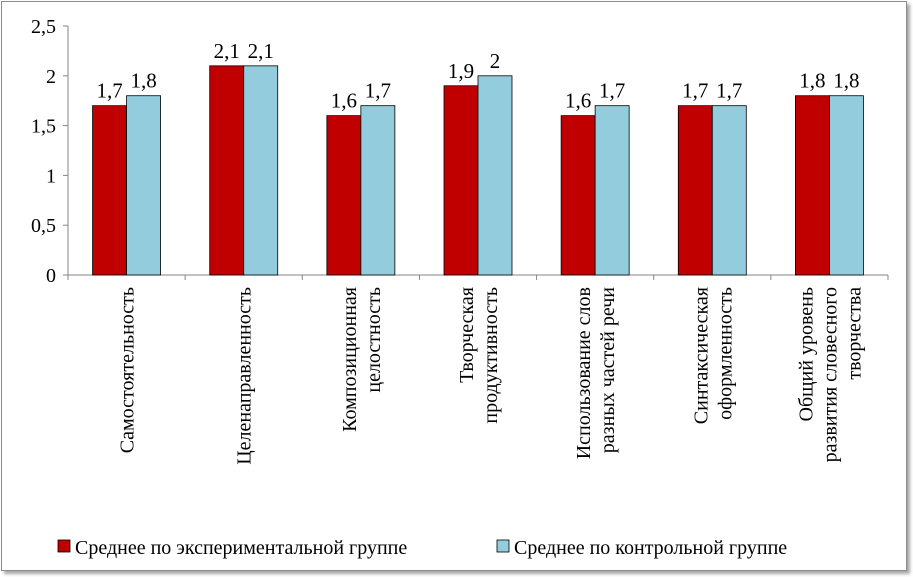 This screenshot has height=577, width=913. What do you see at coordinates (245, 376) in the screenshot?
I see `category-label: Целенаправленность` at bounding box center [245, 376].